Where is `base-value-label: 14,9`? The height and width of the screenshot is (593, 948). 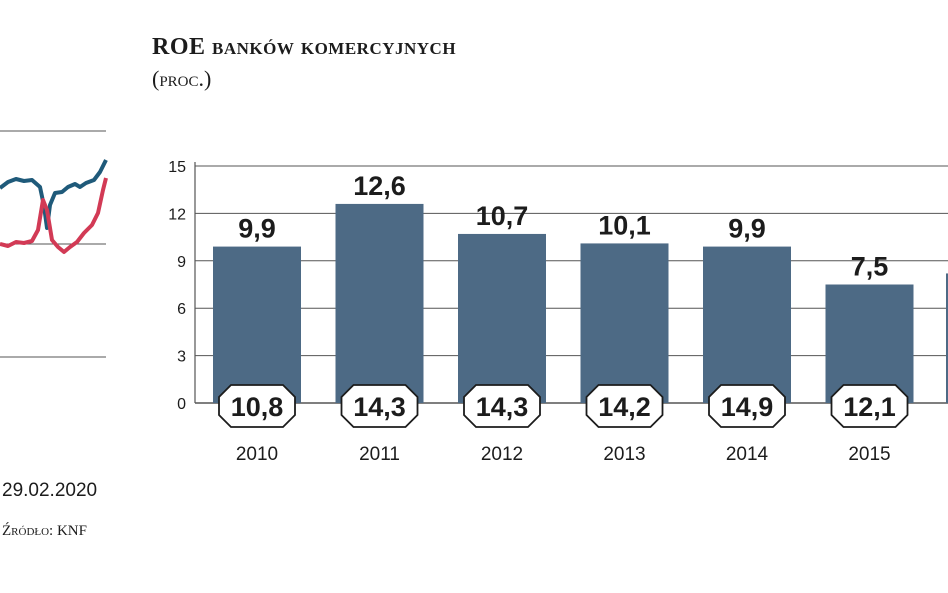
base-value-label: 14,9 is located at coordinates (747, 407).